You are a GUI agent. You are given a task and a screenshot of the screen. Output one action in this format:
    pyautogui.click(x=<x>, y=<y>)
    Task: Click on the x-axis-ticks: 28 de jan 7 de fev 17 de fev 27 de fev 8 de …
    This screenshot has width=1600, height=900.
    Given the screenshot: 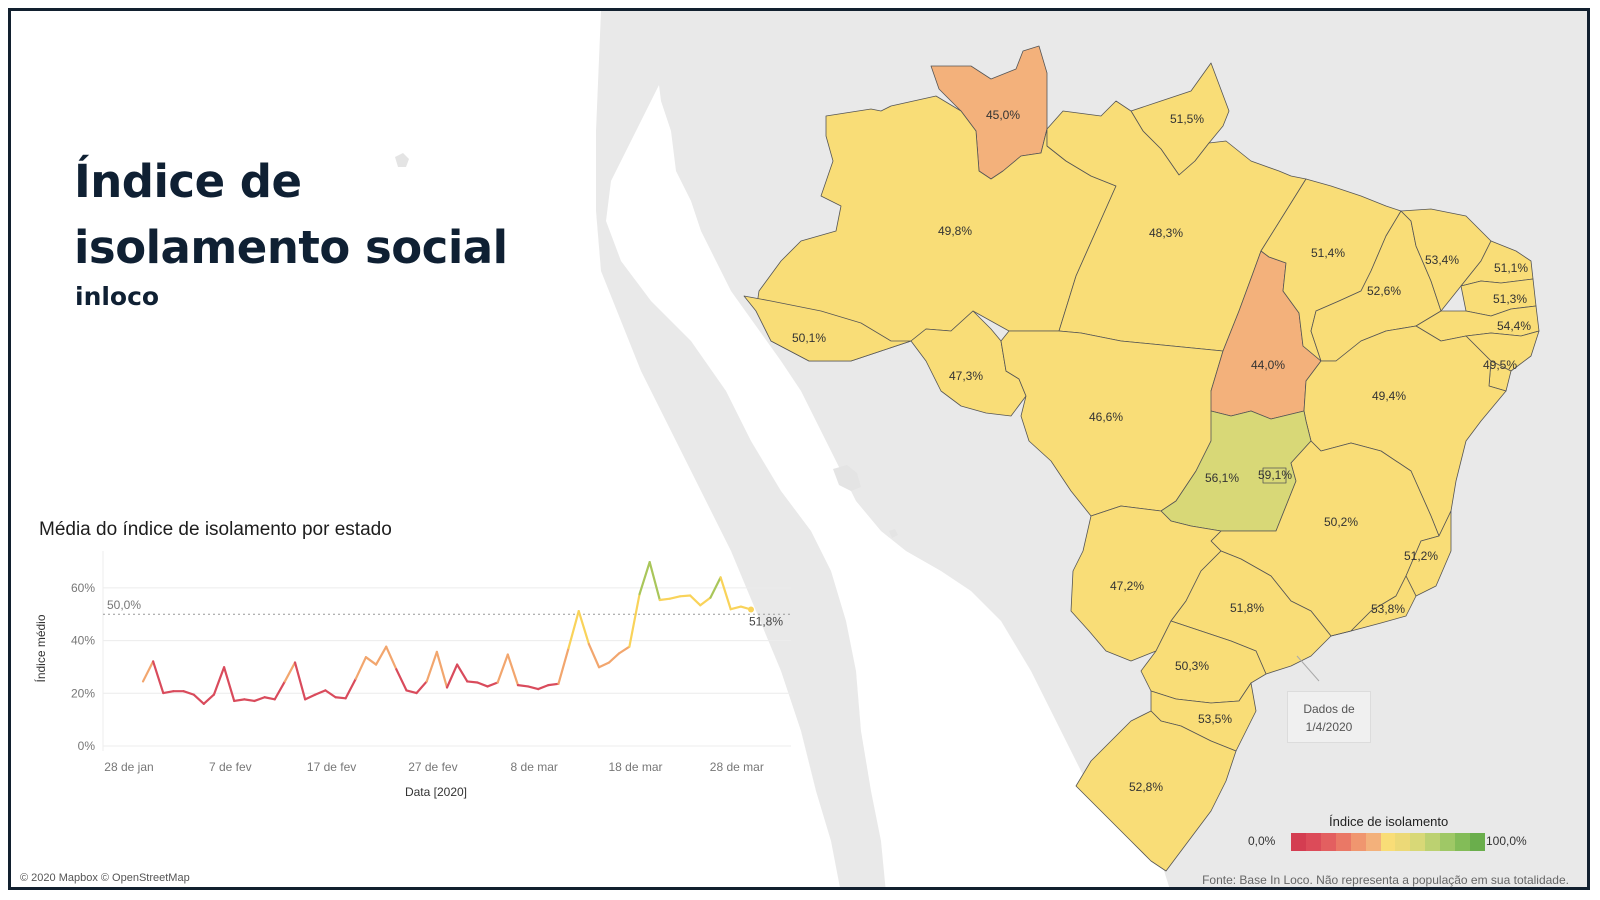 What is the action you would take?
    pyautogui.click(x=434, y=767)
    